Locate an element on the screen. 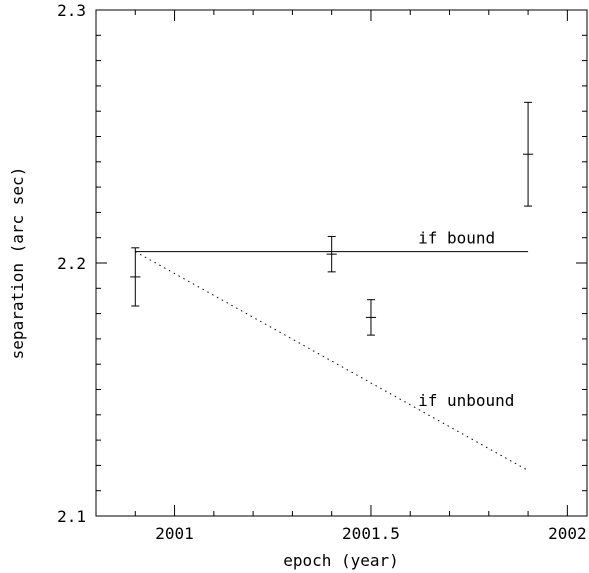 This screenshot has width=589, height=573. y-tick-label: 2.3 is located at coordinates (71, 10).